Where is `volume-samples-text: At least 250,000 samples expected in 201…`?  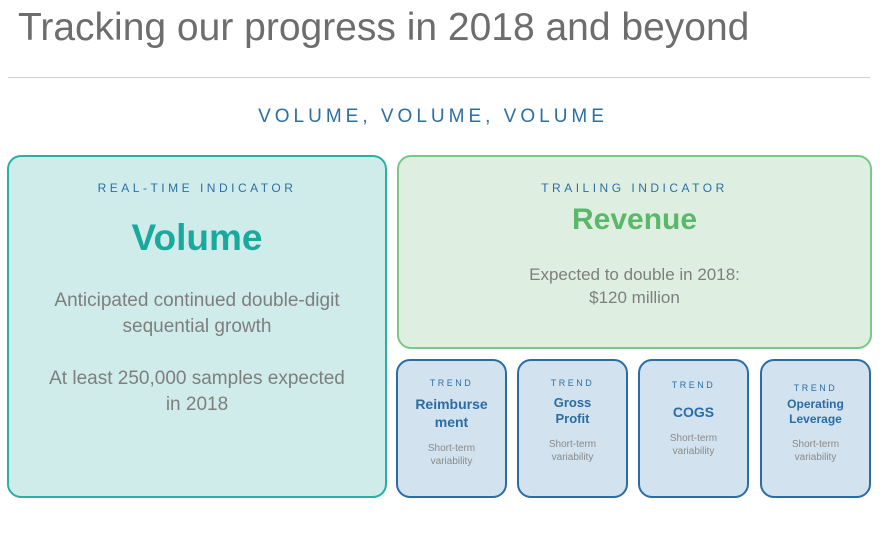
volume-samples-text: At least 250,000 samples expected in 201… is located at coordinates (197, 392).